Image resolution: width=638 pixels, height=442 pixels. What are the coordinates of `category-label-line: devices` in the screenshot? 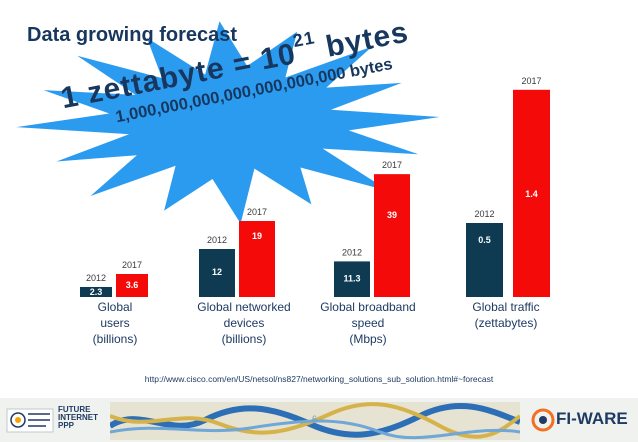 It's located at (244, 323).